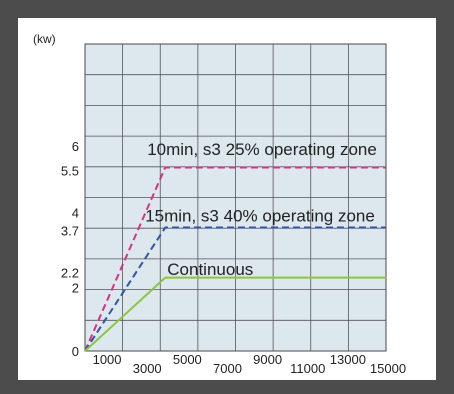 Image resolution: width=454 pixels, height=394 pixels. Describe the element at coordinates (75, 146) in the screenshot. I see `y-tick-label: 6` at that location.